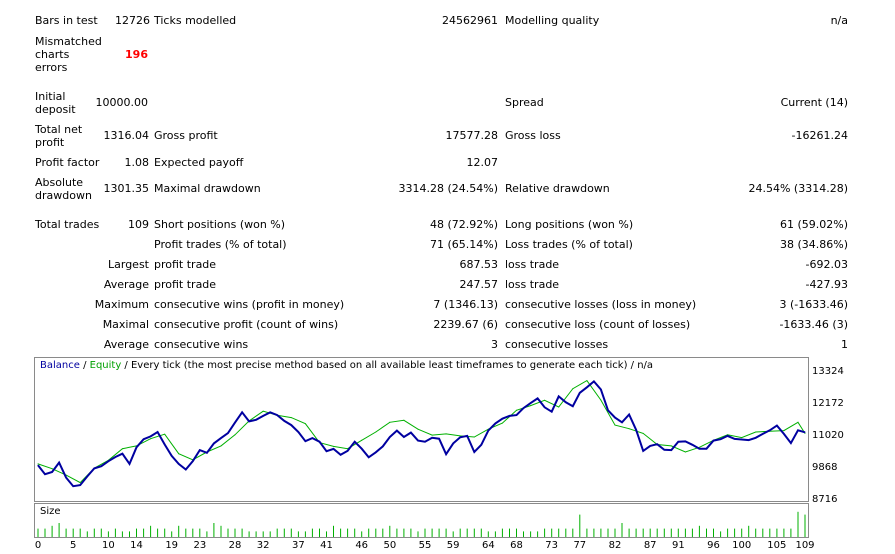 This screenshot has height=554, width=895. What do you see at coordinates (132, 20) in the screenshot?
I see `bars-value: 12726` at bounding box center [132, 20].